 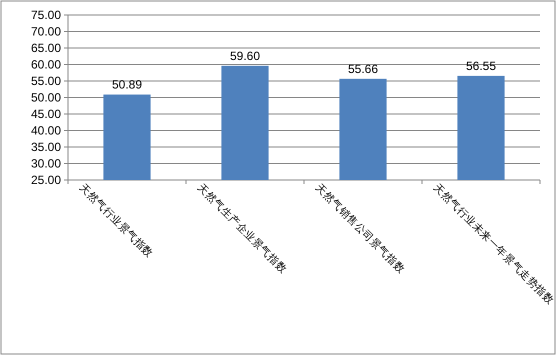 What do you see at coordinates (46, 114) in the screenshot?
I see `y-tick-label: 45.00` at bounding box center [46, 114].